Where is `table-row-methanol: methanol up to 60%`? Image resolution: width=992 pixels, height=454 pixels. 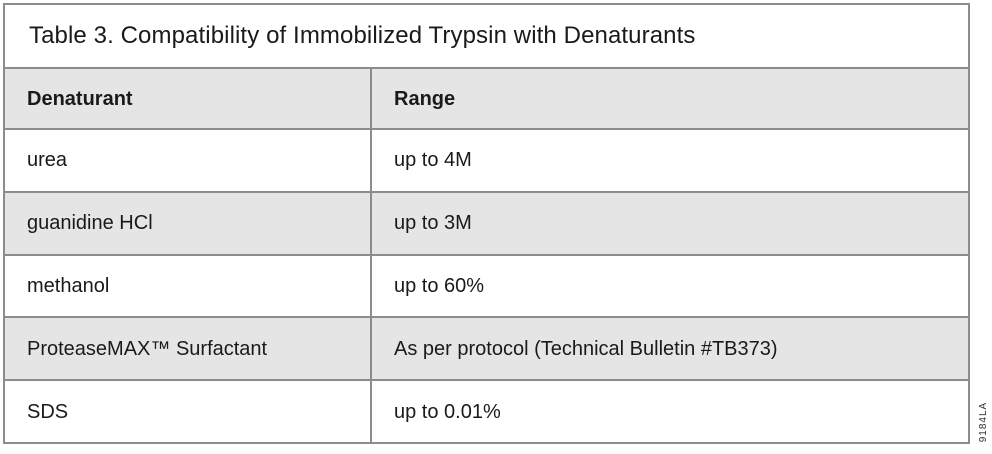
table-row-methanol: methanol up to 60% is located at coordinates (486, 285).